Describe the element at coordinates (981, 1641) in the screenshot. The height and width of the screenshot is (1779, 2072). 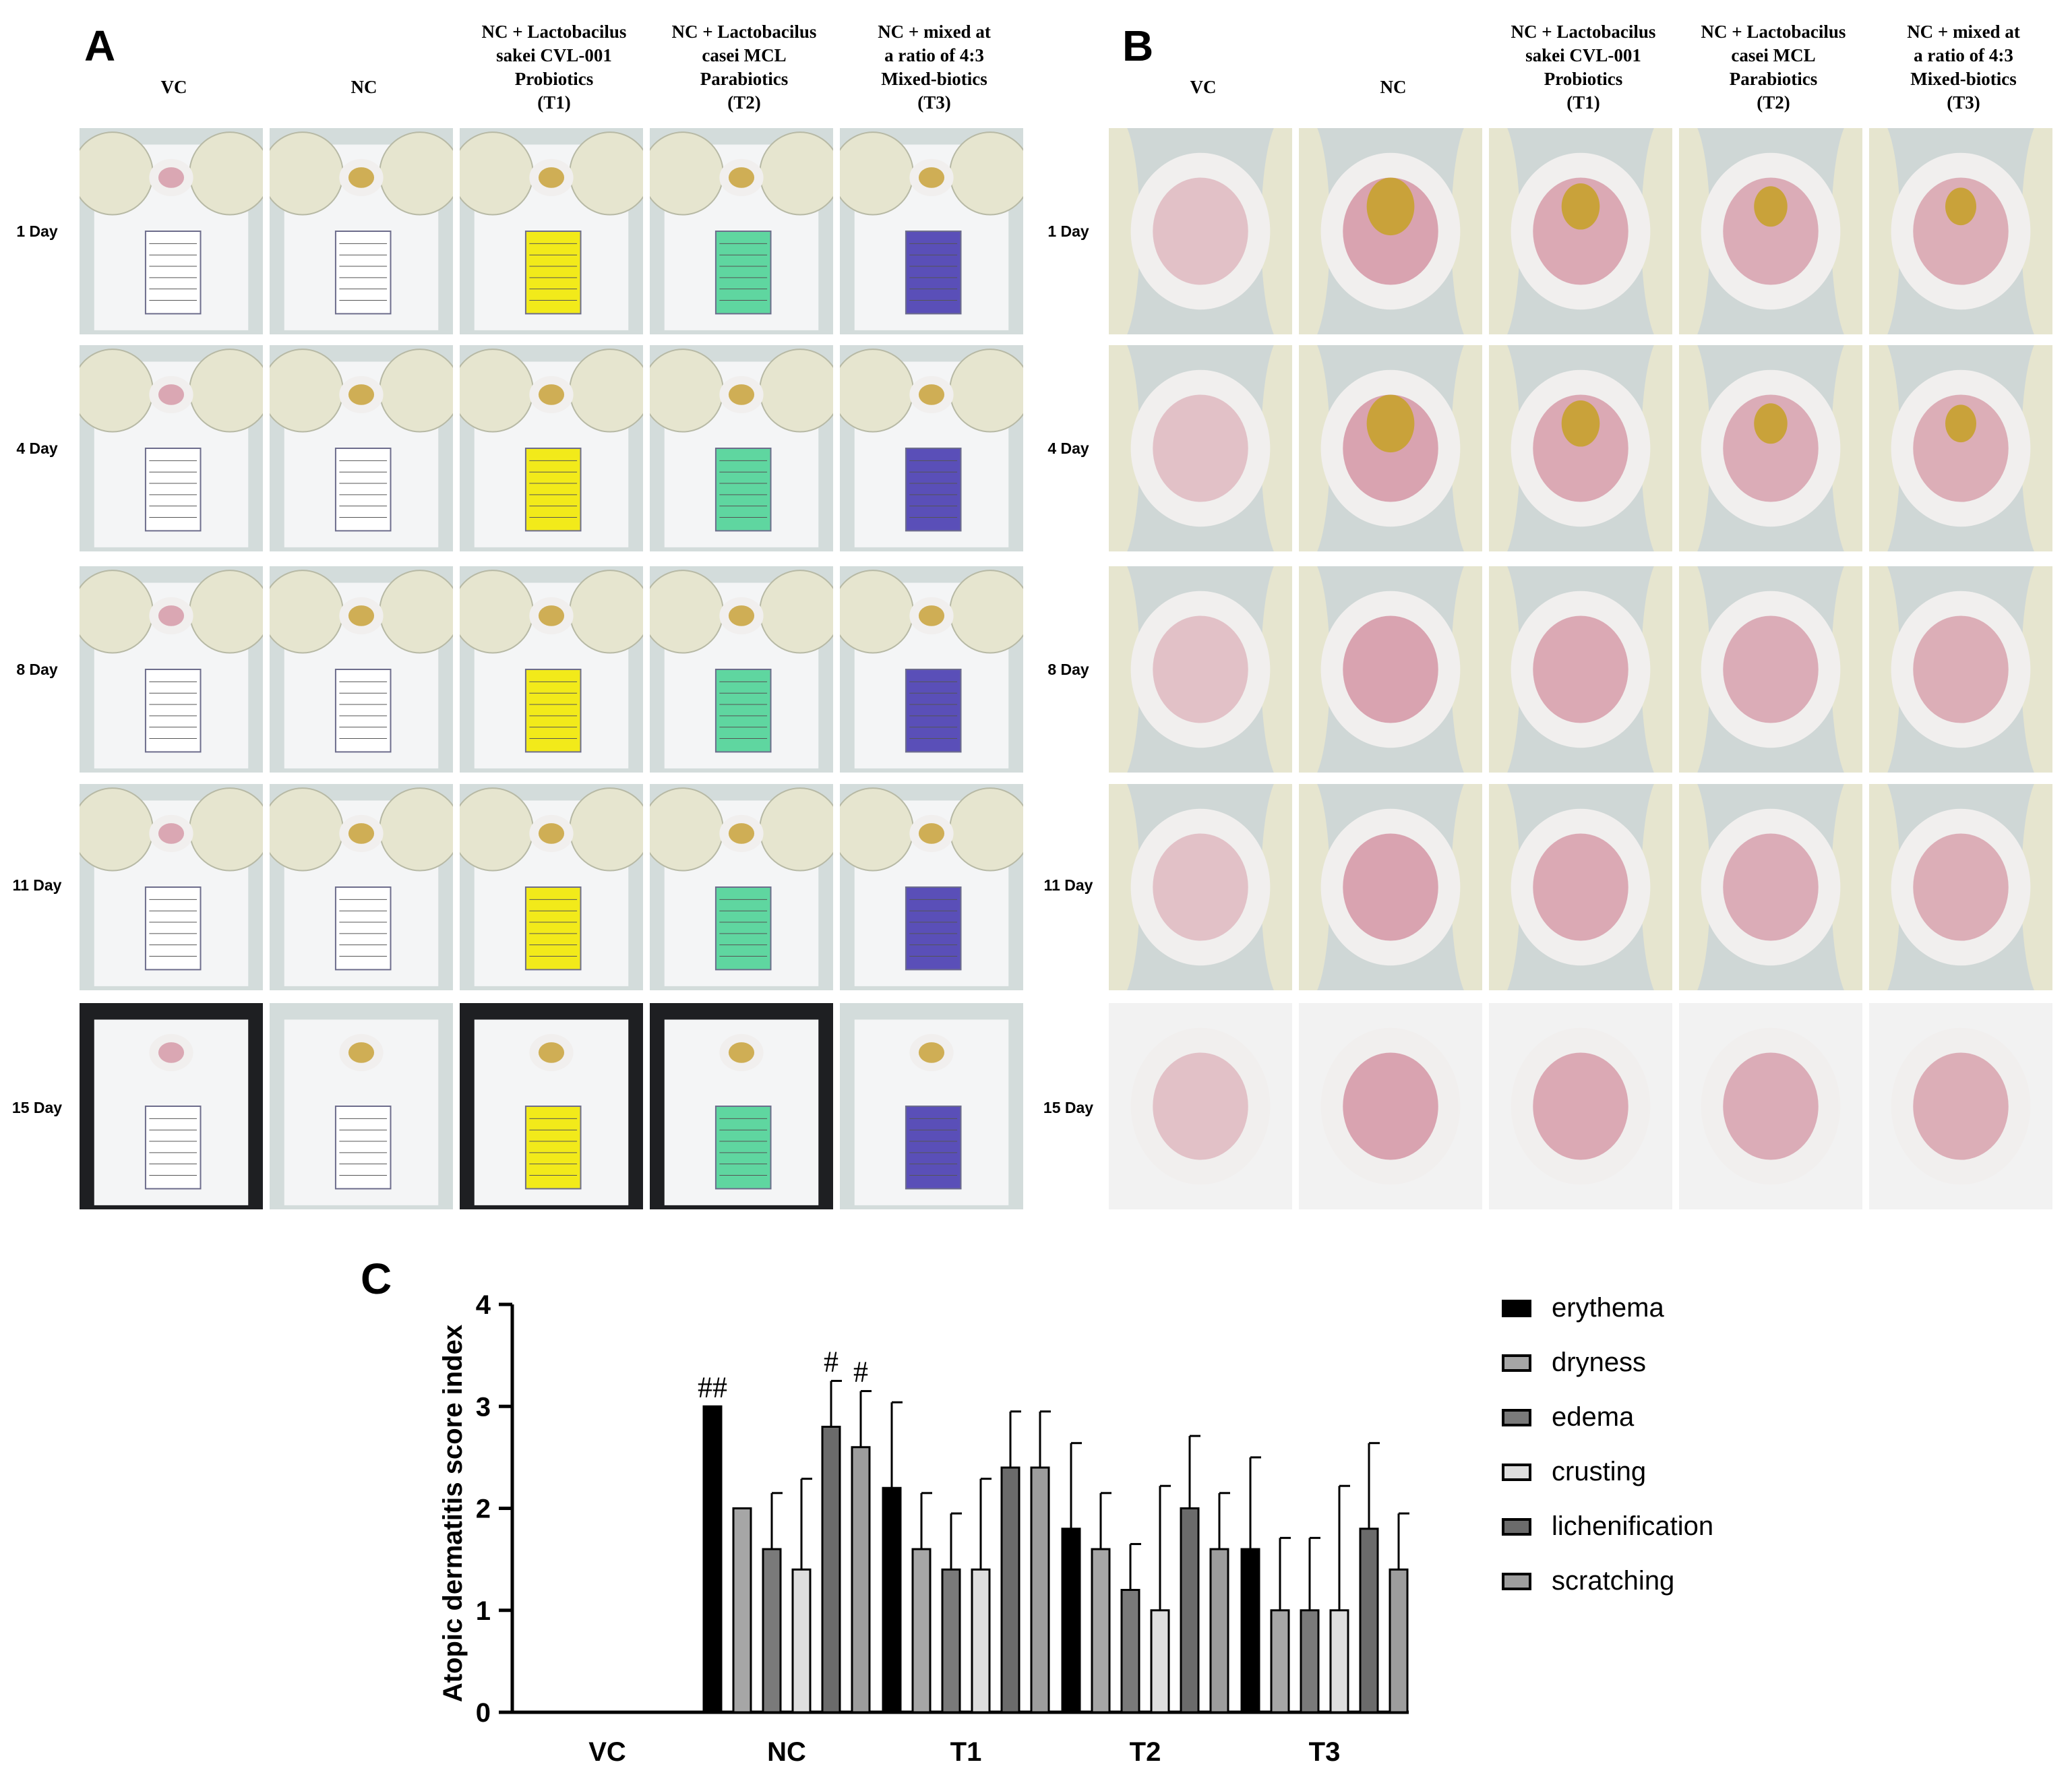
I see `bar-crusting-t1` at that location.